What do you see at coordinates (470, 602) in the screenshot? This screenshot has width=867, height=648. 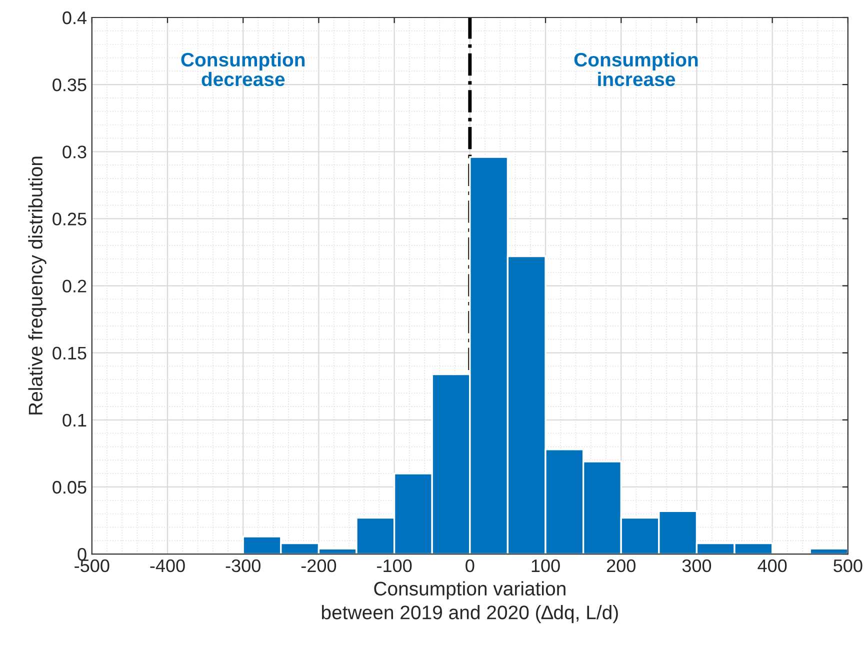 I see `x-axis-title: Consumption variation between 2019 and 2020 (∆dq, L/d)` at bounding box center [470, 602].